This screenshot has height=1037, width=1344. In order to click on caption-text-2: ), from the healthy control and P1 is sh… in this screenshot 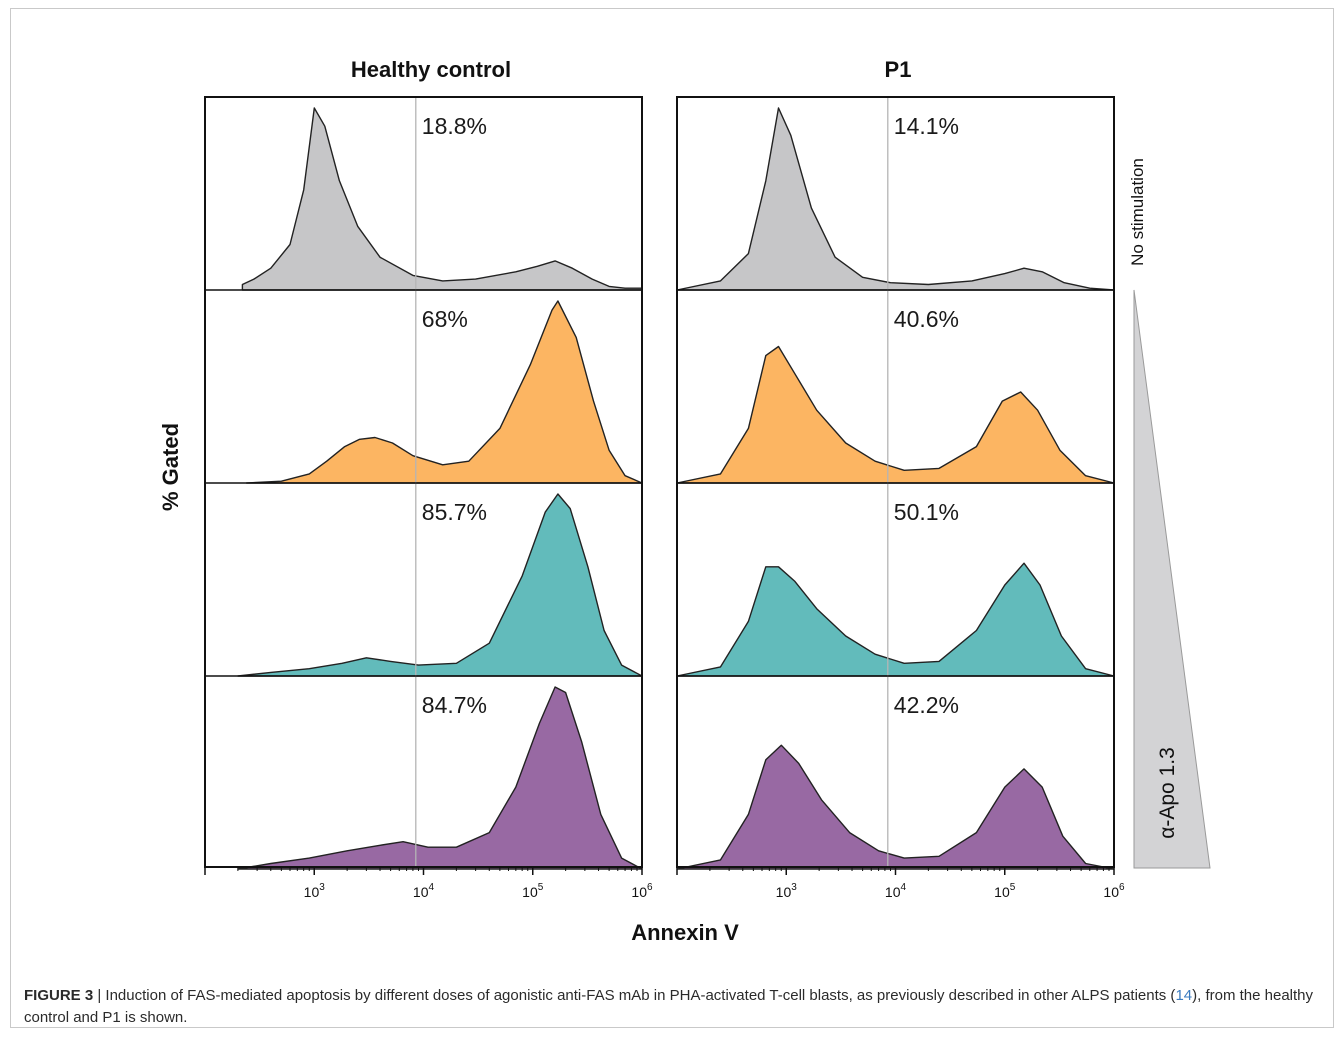, I will do `click(669, 1006)`.